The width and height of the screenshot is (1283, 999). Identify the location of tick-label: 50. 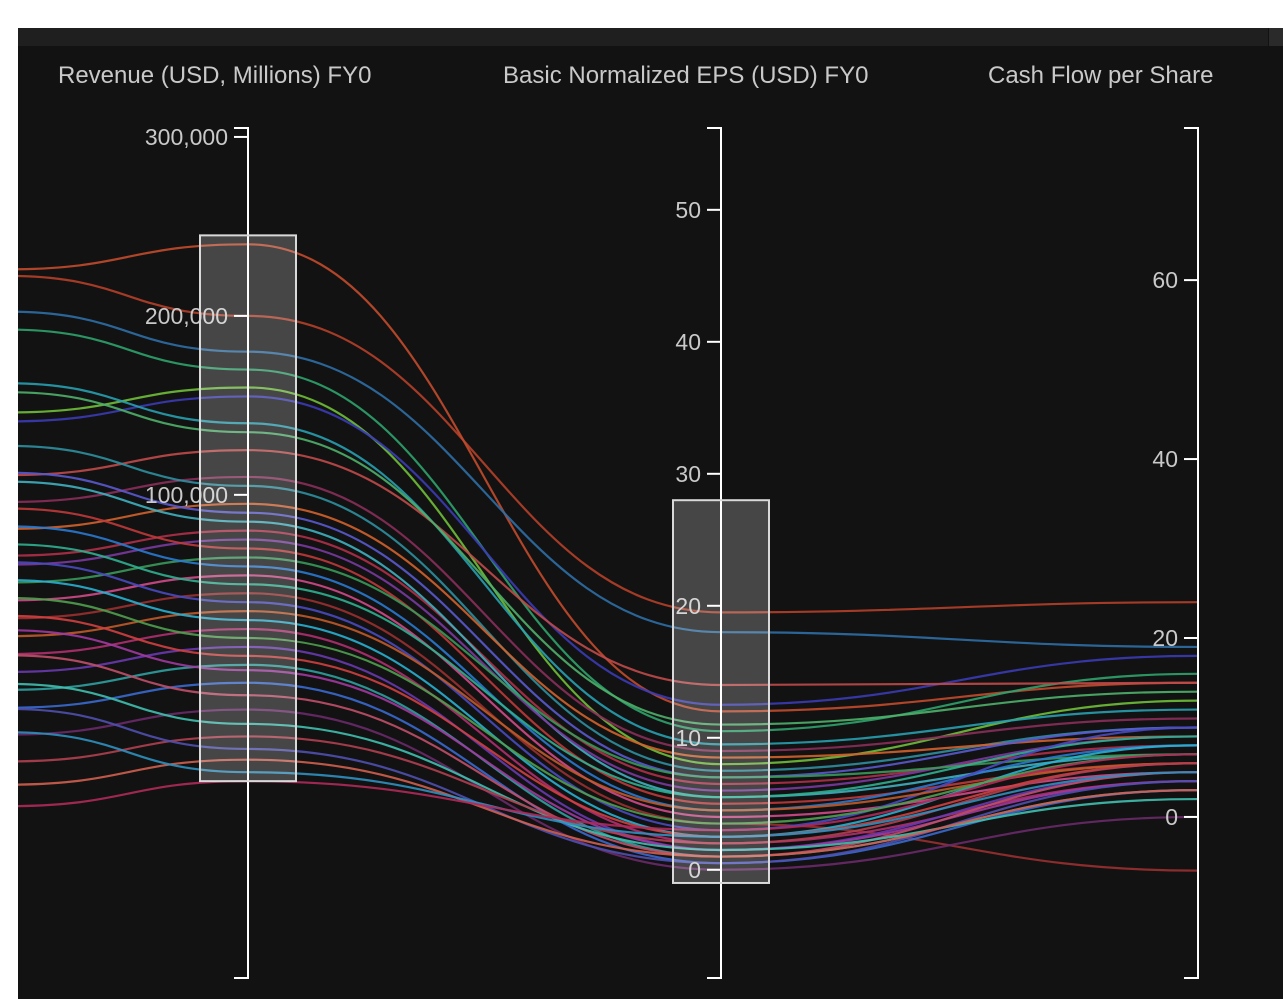
(688, 210).